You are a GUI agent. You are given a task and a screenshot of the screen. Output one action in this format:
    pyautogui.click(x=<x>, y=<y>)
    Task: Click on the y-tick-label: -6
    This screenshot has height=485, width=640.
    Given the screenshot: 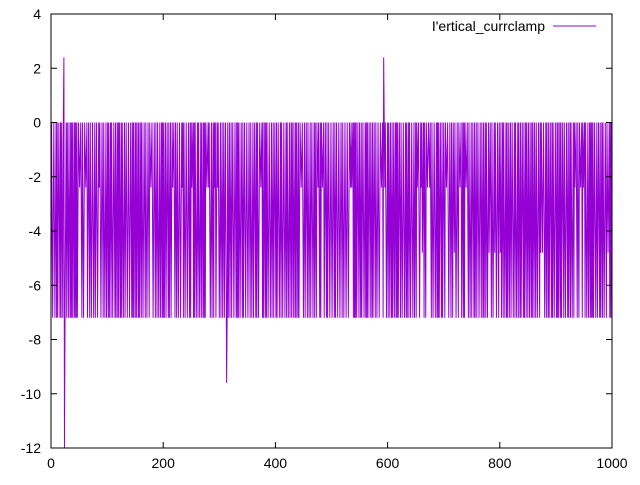 What is the action you would take?
    pyautogui.click(x=35, y=285)
    